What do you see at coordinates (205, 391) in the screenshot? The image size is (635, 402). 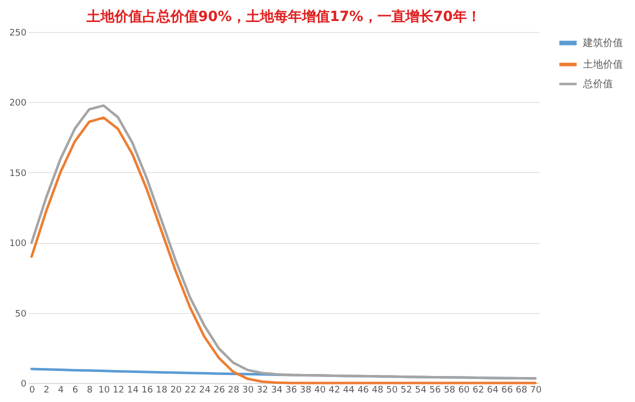 I see `x-tick-label: 24` at bounding box center [205, 391].